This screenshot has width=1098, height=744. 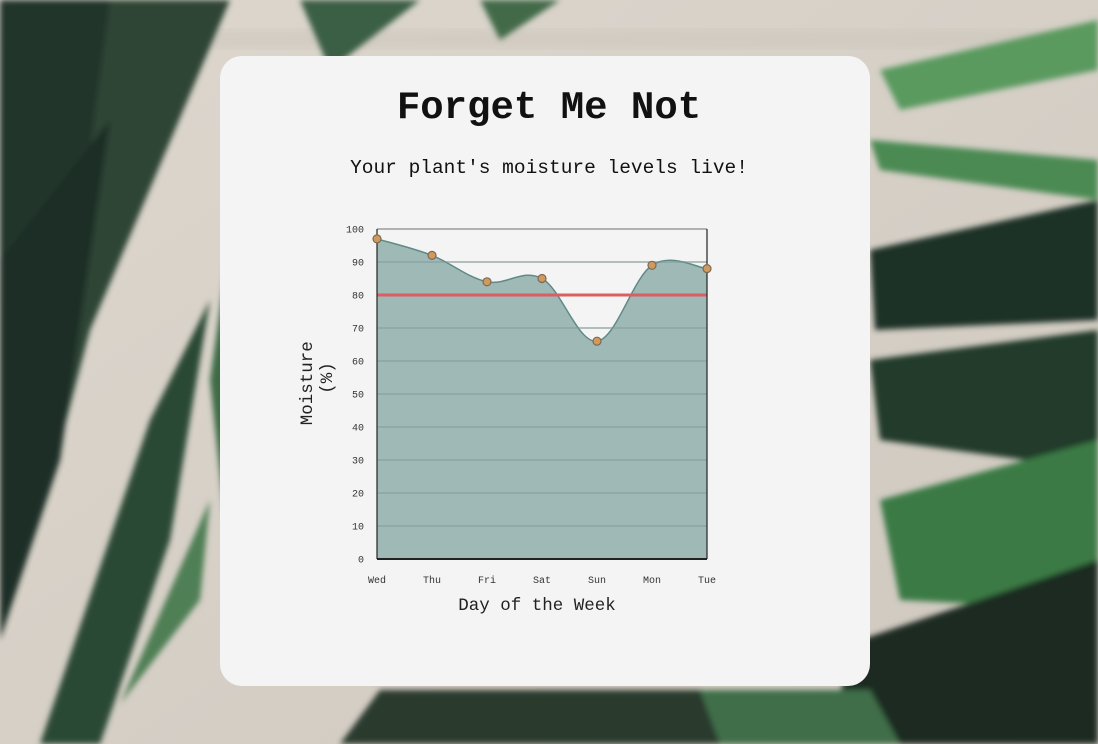 I want to click on page-subtitle: Your plant's moisture levels live!, so click(x=549, y=168).